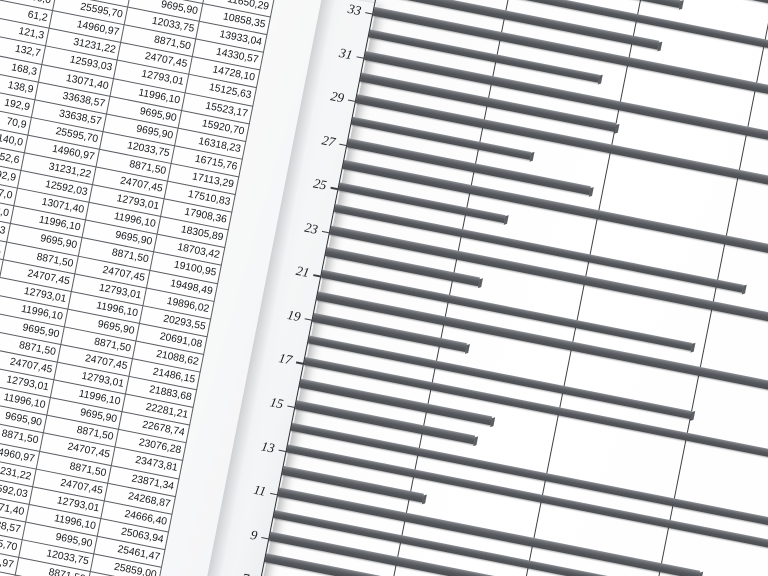 This screenshot has width=768, height=576. Describe the element at coordinates (320, 184) in the screenshot. I see `chart-axis-label: 25` at that location.